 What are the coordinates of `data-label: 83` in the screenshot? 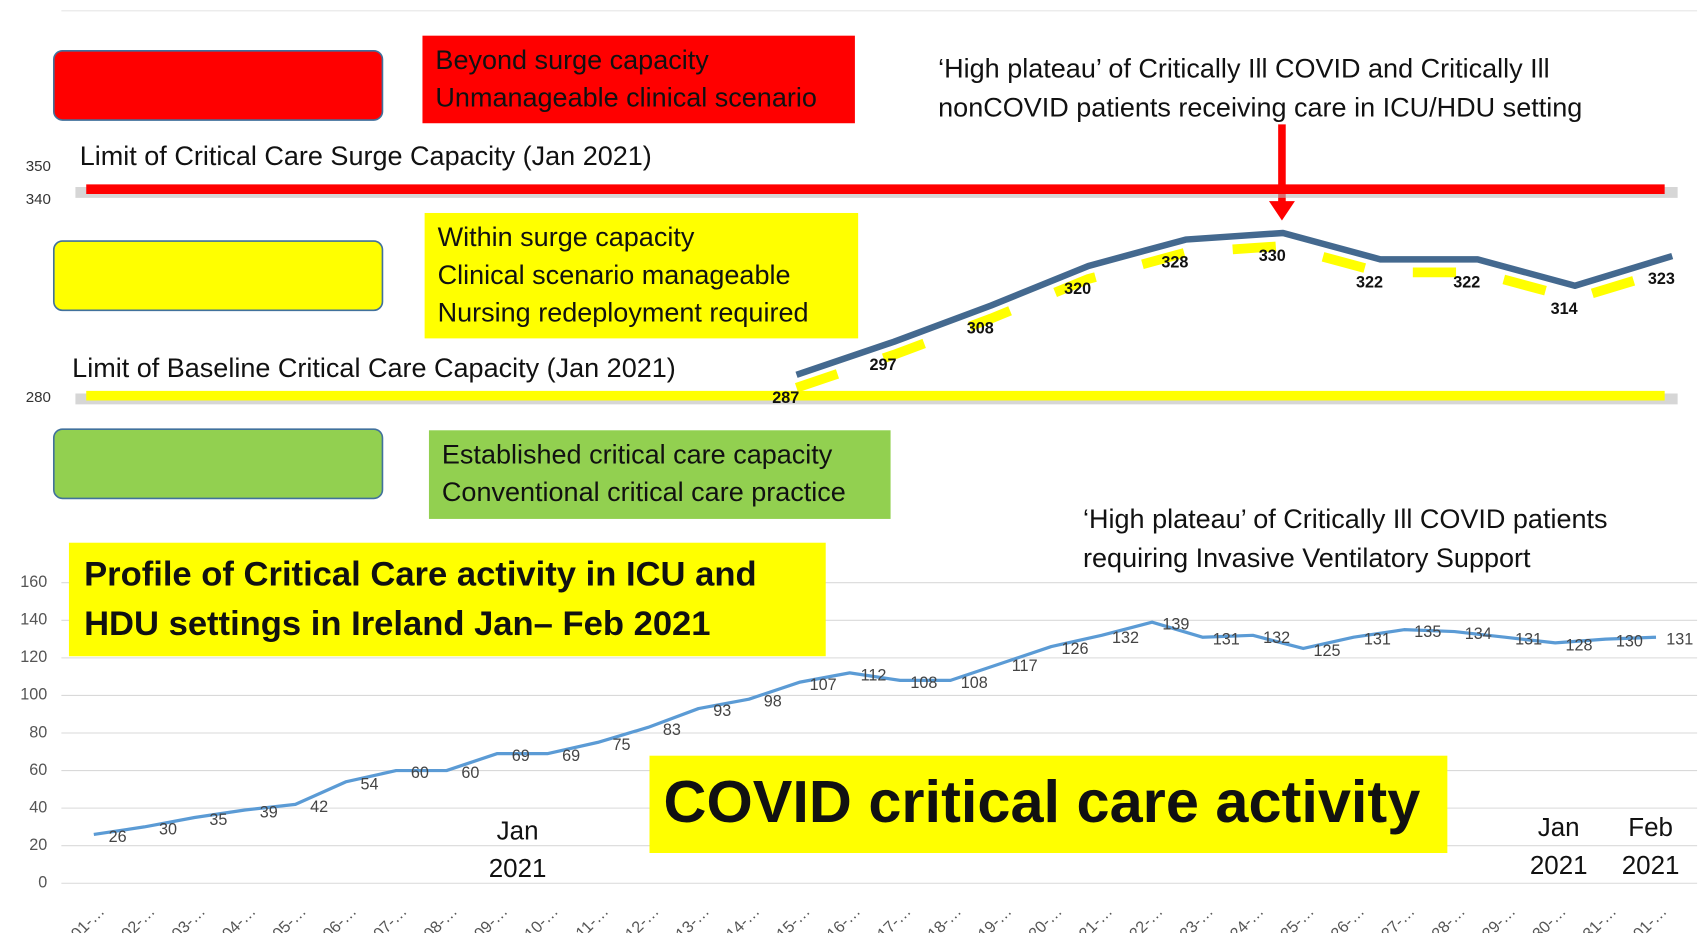 It's located at (672, 730).